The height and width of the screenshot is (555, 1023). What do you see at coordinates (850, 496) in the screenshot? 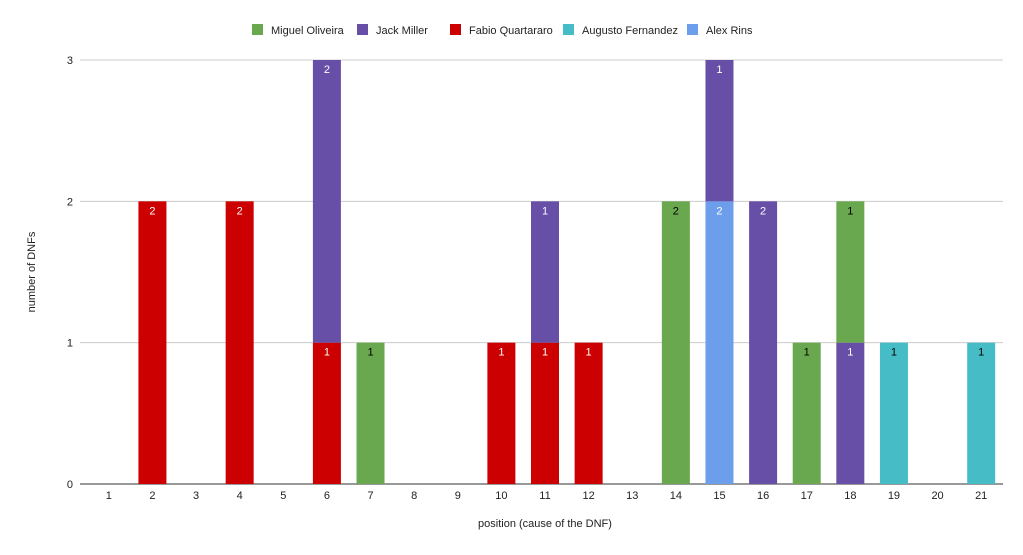
I see `x-tick-label: 18` at bounding box center [850, 496].